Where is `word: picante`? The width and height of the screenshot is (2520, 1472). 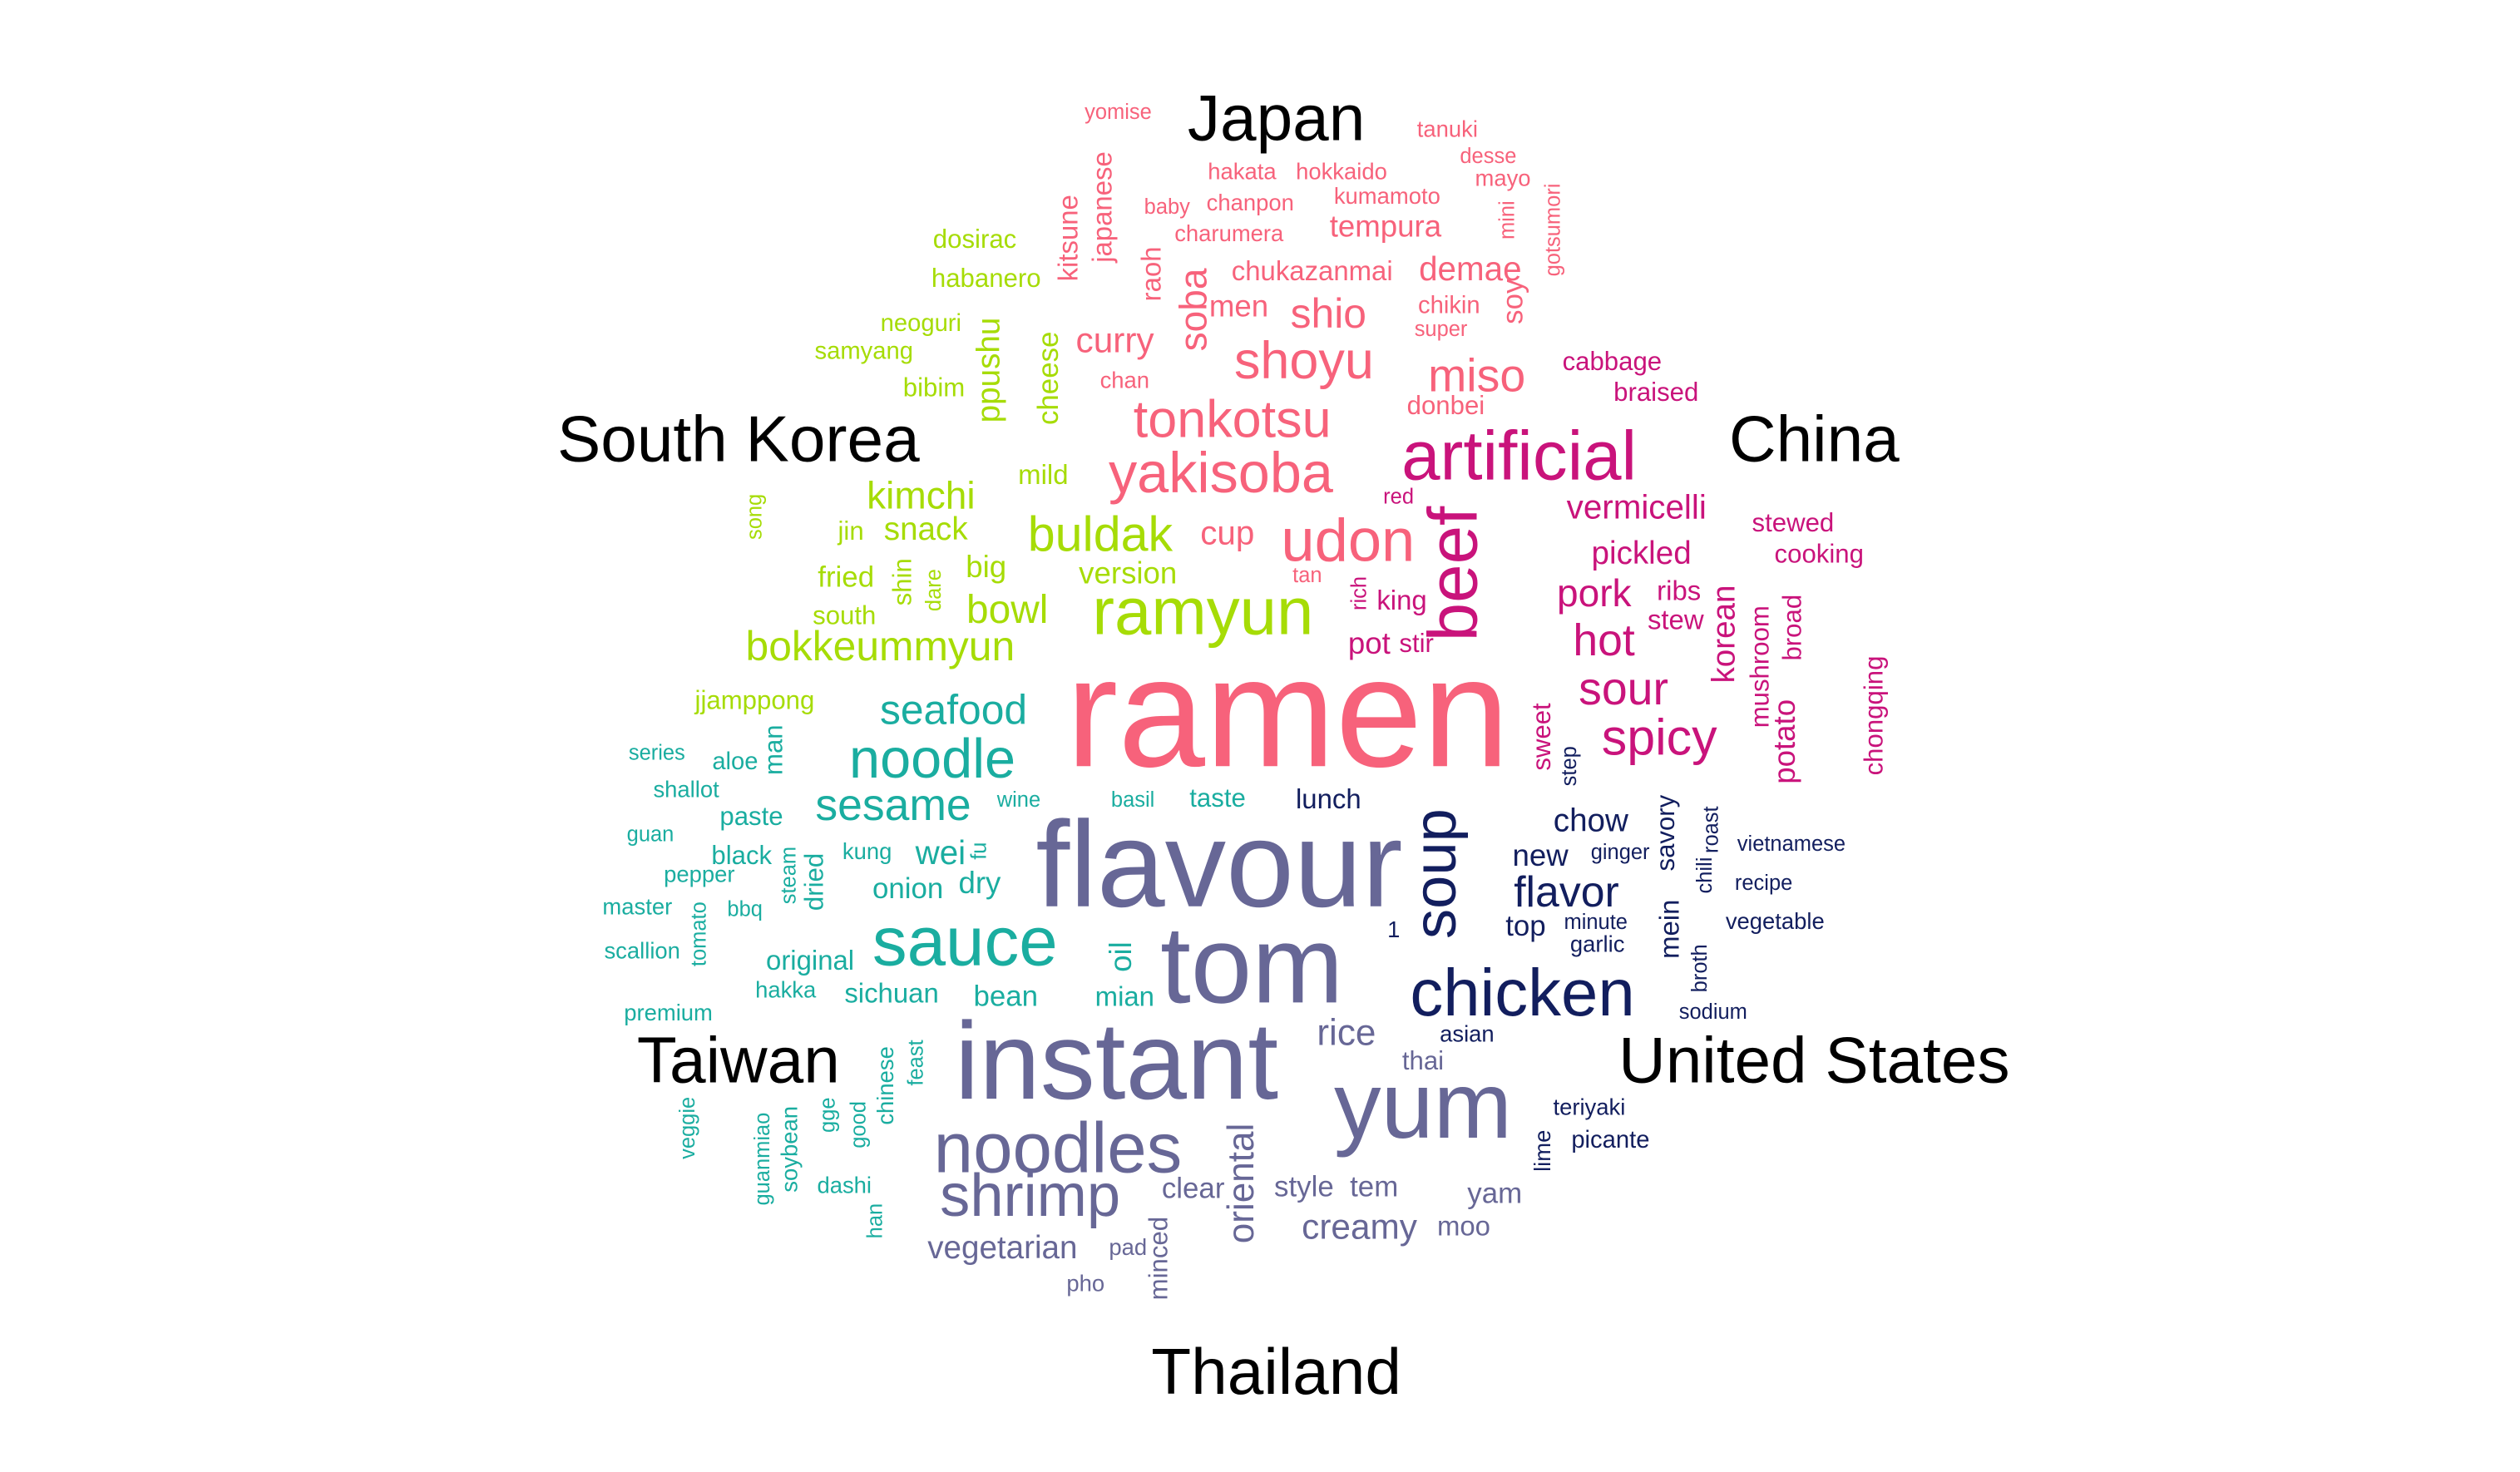 word: picante is located at coordinates (1610, 1140).